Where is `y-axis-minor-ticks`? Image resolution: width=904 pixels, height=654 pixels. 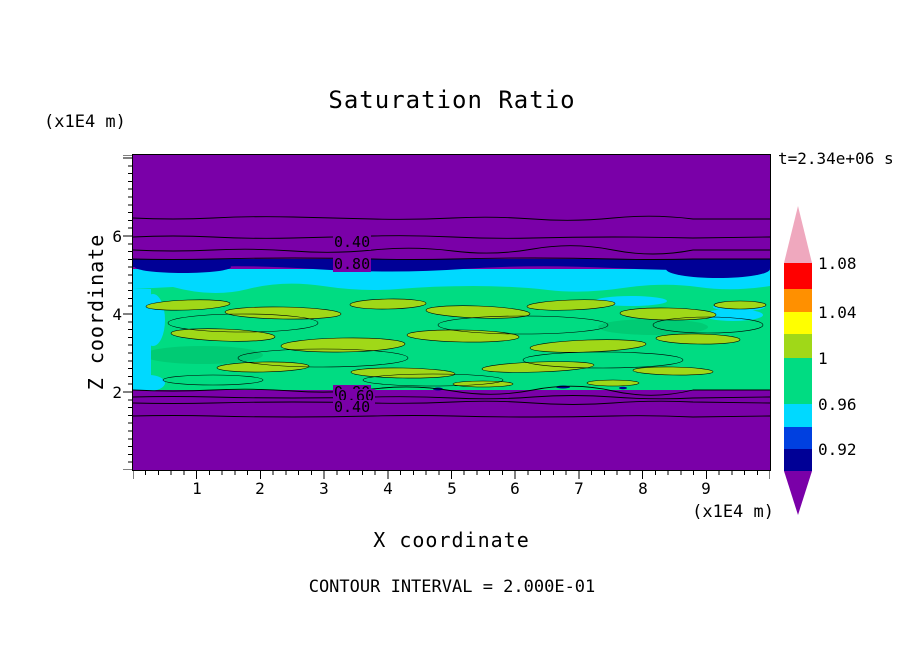 y-axis-minor-ticks is located at coordinates (130, 312).